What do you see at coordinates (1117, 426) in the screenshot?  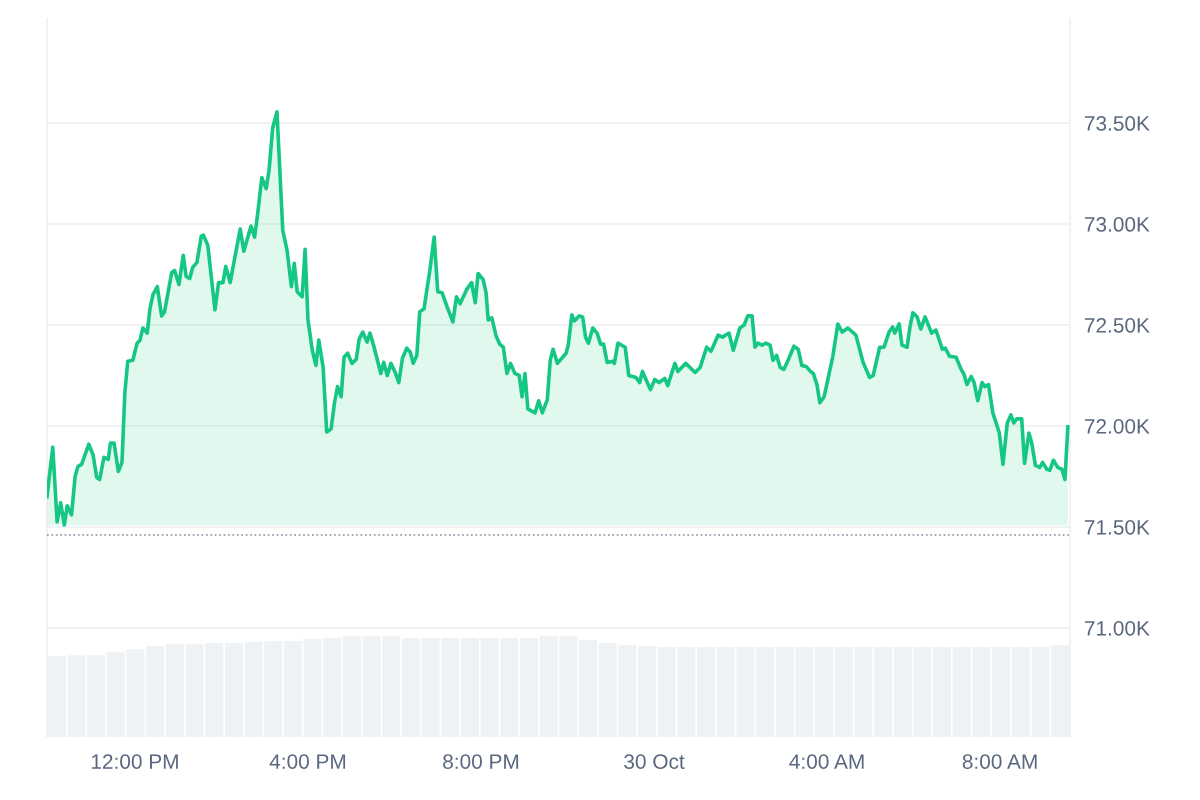 I see `y-tick-label: 72.00K` at bounding box center [1117, 426].